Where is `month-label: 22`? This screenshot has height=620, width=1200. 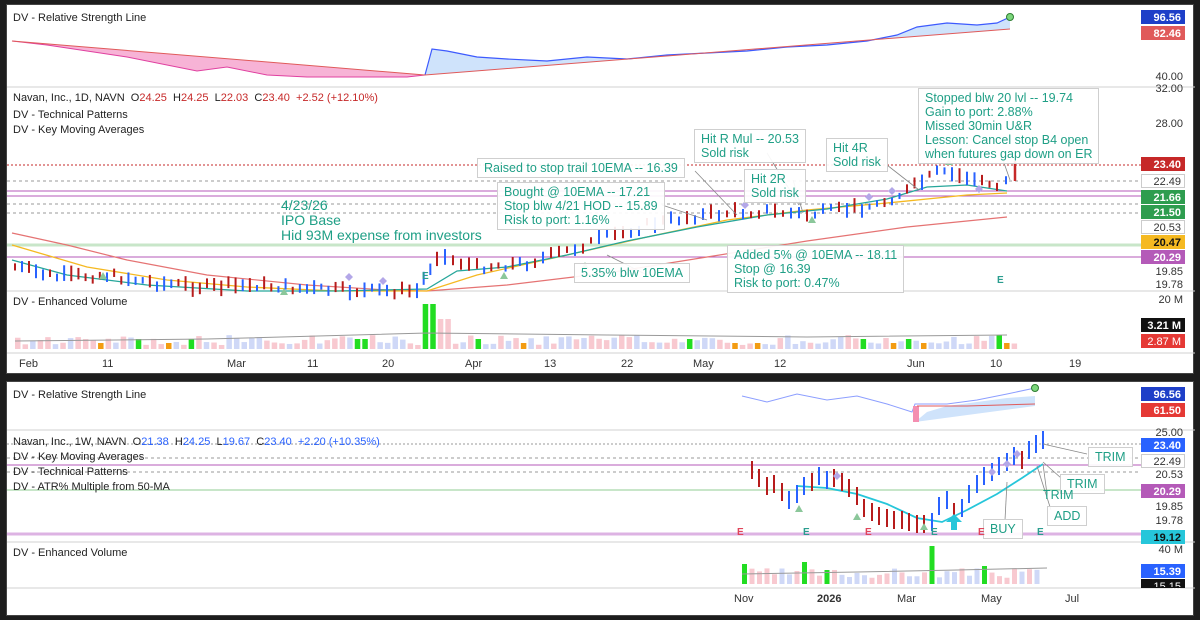
month-label: 22 is located at coordinates (627, 364).